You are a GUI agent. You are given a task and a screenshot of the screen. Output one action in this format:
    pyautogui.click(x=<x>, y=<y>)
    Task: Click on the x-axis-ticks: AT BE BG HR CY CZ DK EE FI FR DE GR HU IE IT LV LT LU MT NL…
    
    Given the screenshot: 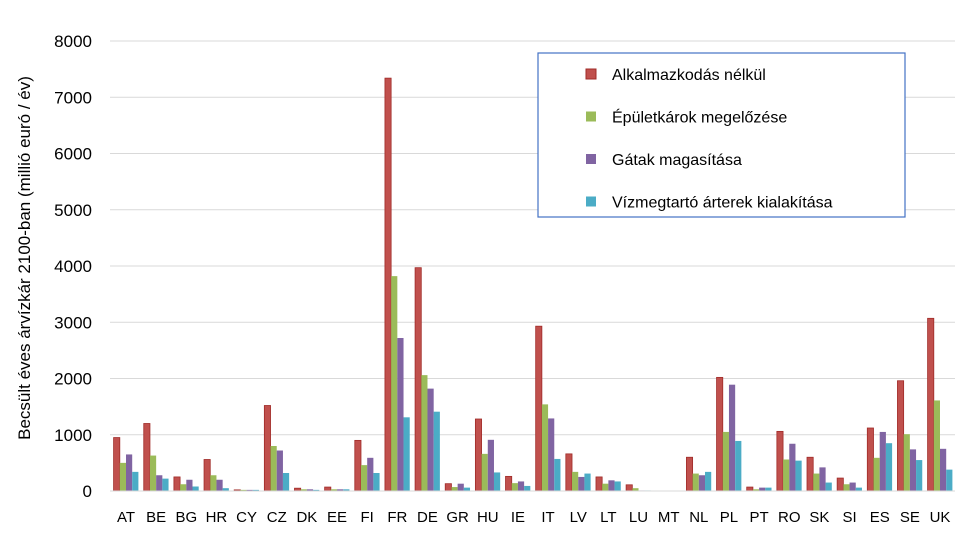 What is the action you would take?
    pyautogui.click(x=533, y=517)
    